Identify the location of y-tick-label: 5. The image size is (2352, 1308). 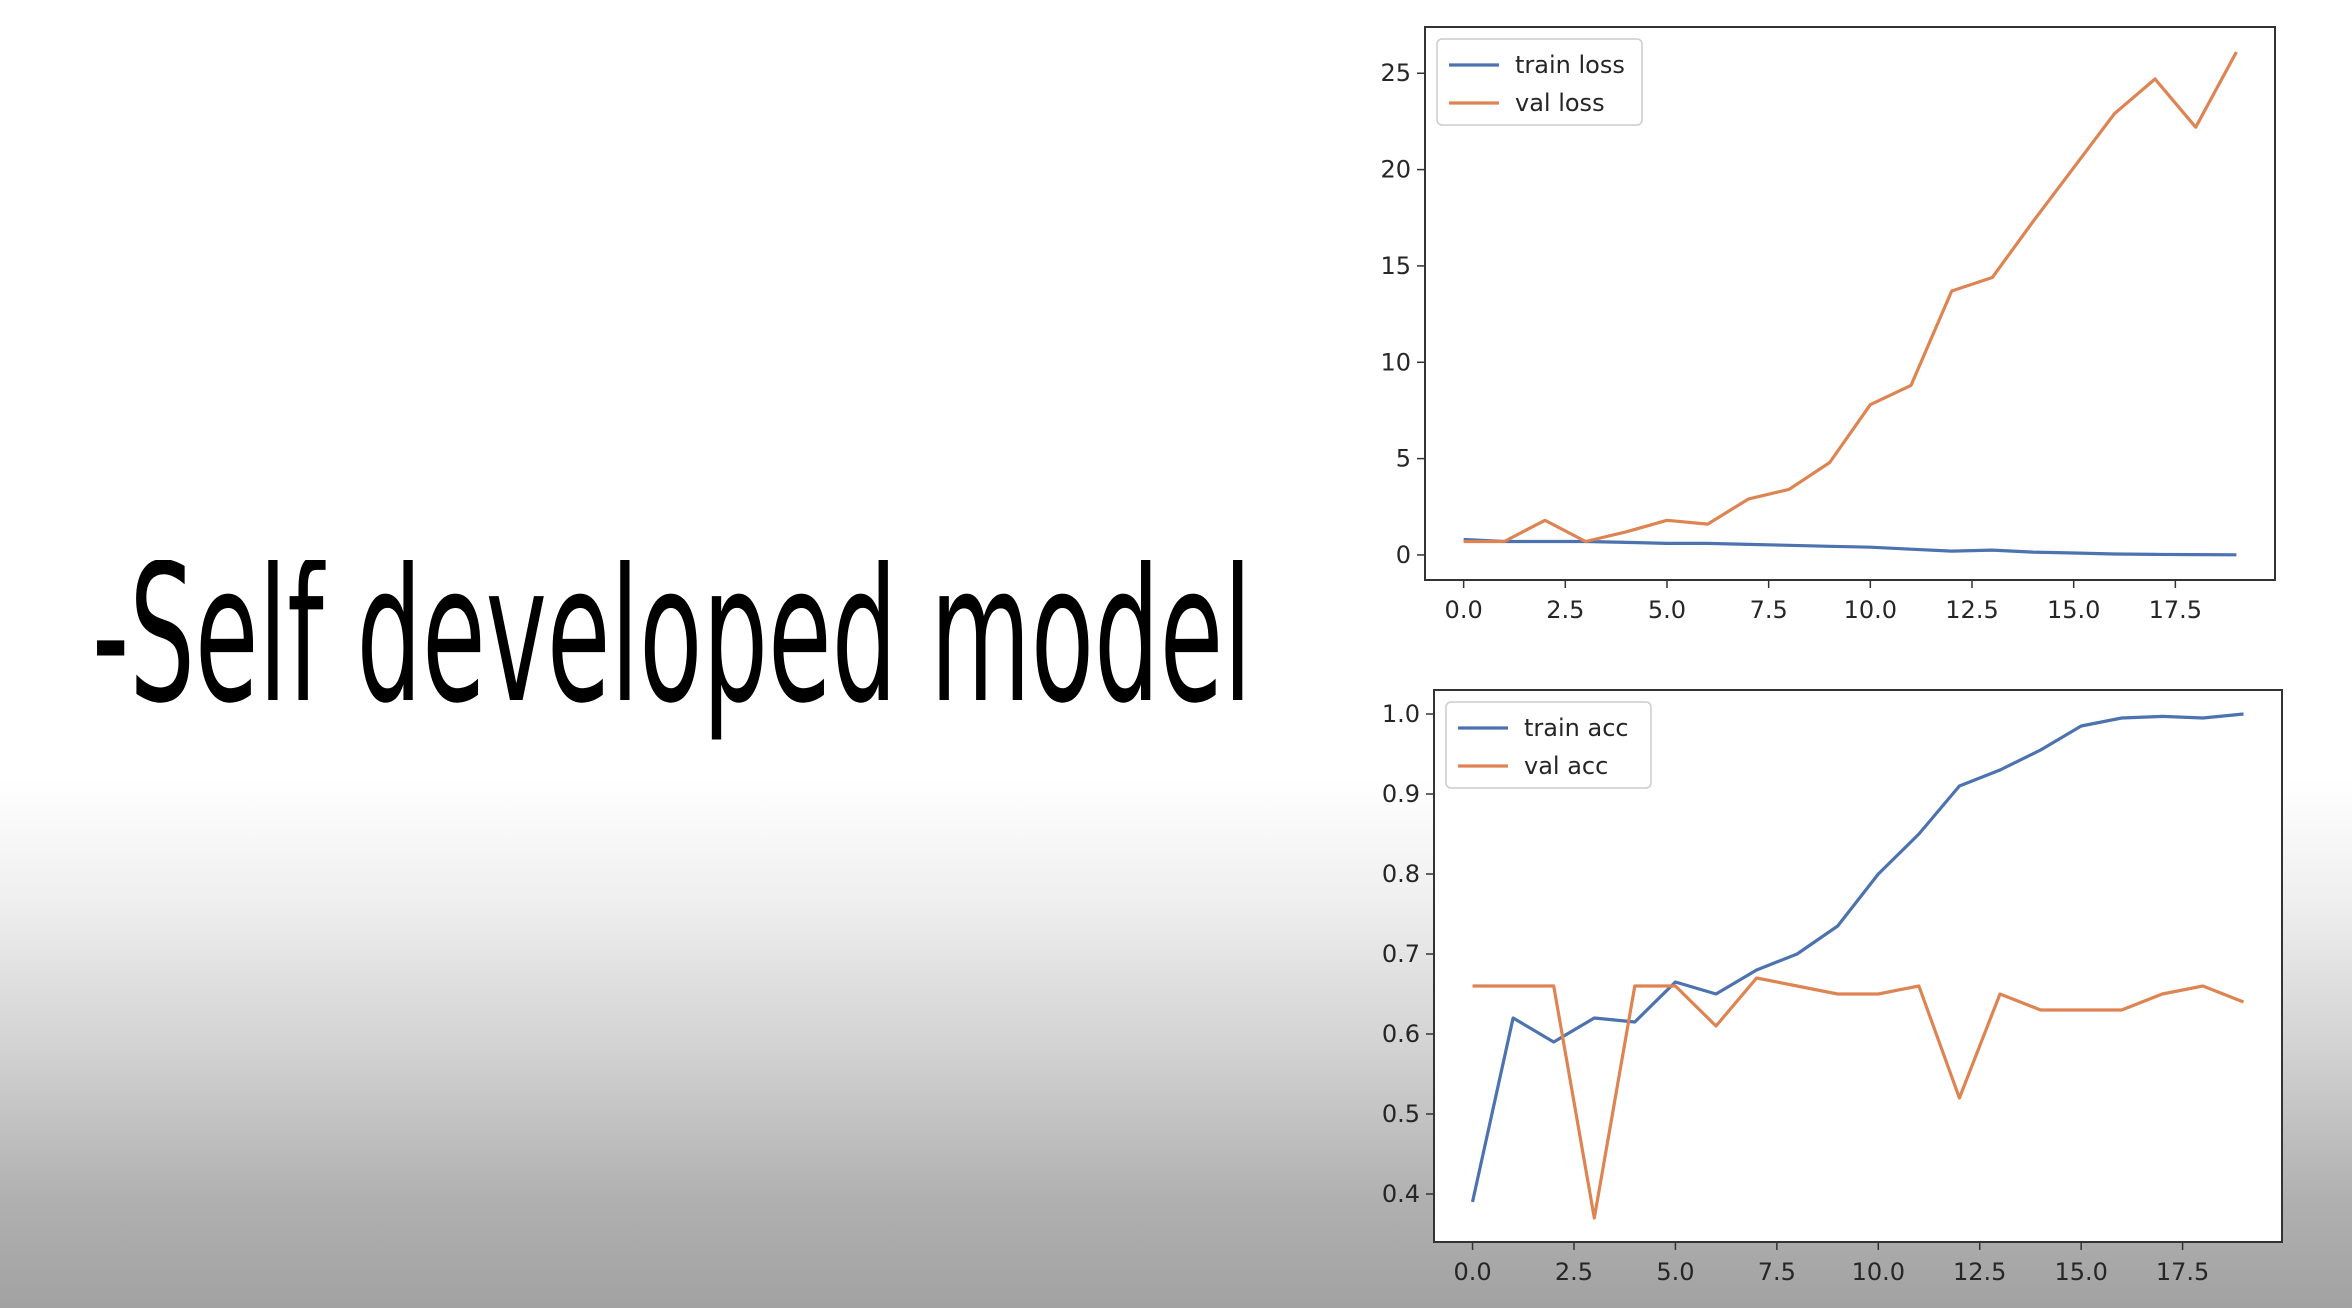
(1403, 459).